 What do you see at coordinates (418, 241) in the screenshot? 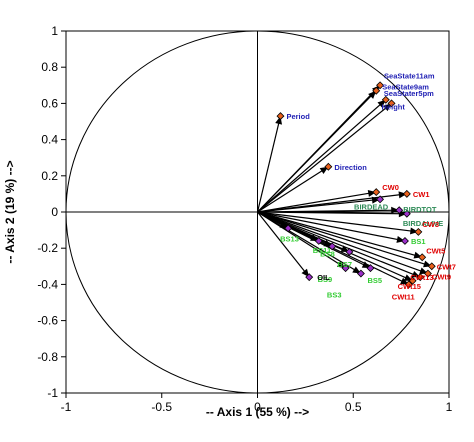
I see `point-label: BS1` at bounding box center [418, 241].